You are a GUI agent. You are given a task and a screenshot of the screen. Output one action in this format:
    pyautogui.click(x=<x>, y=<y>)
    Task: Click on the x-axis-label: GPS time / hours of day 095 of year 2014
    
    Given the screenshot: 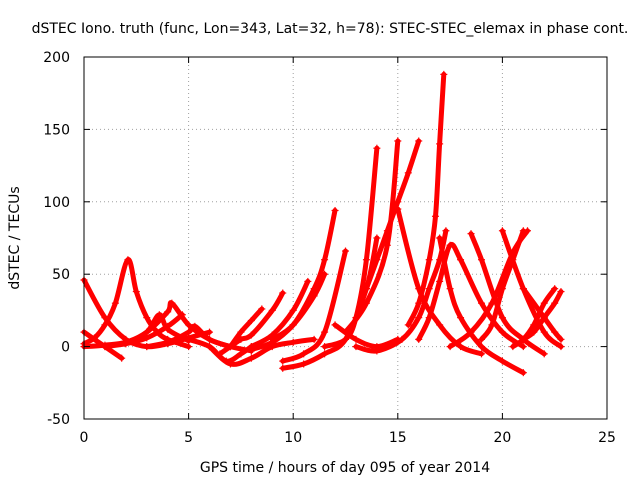 What is the action you would take?
    pyautogui.click(x=345, y=468)
    